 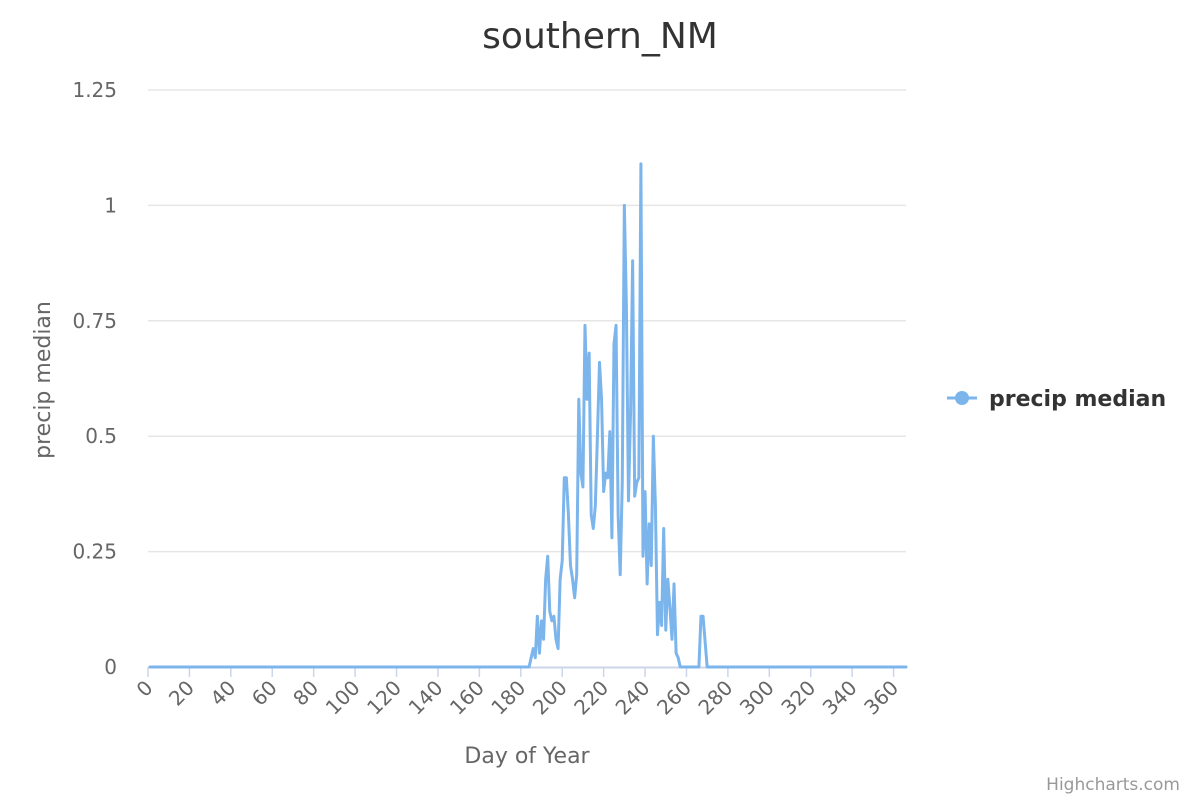 I want to click on x-tick-label: 140, so click(x=426, y=698).